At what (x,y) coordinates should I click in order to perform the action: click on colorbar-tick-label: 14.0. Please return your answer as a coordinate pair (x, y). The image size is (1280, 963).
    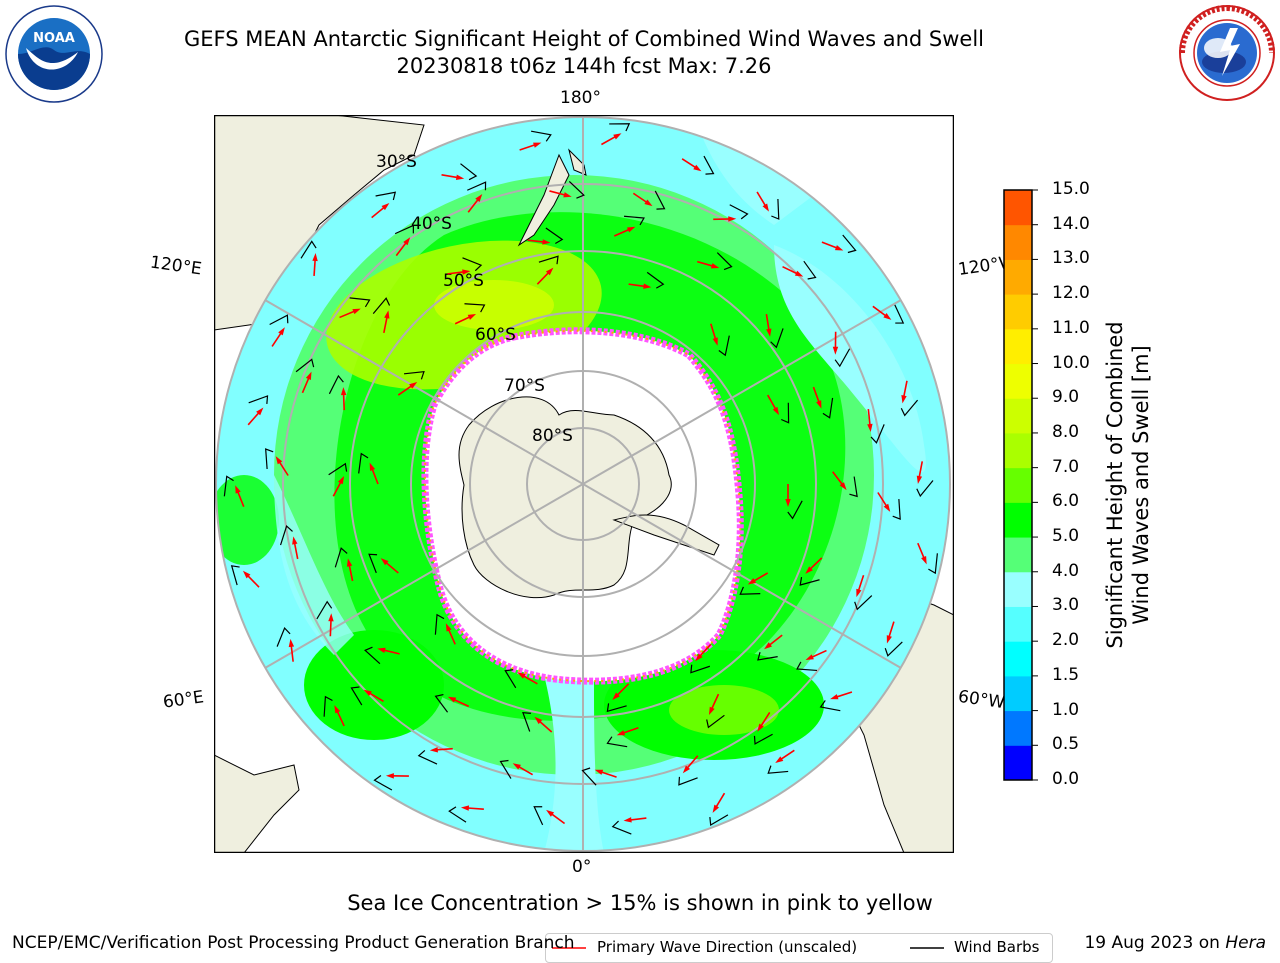
    Looking at the image, I should click on (1071, 224).